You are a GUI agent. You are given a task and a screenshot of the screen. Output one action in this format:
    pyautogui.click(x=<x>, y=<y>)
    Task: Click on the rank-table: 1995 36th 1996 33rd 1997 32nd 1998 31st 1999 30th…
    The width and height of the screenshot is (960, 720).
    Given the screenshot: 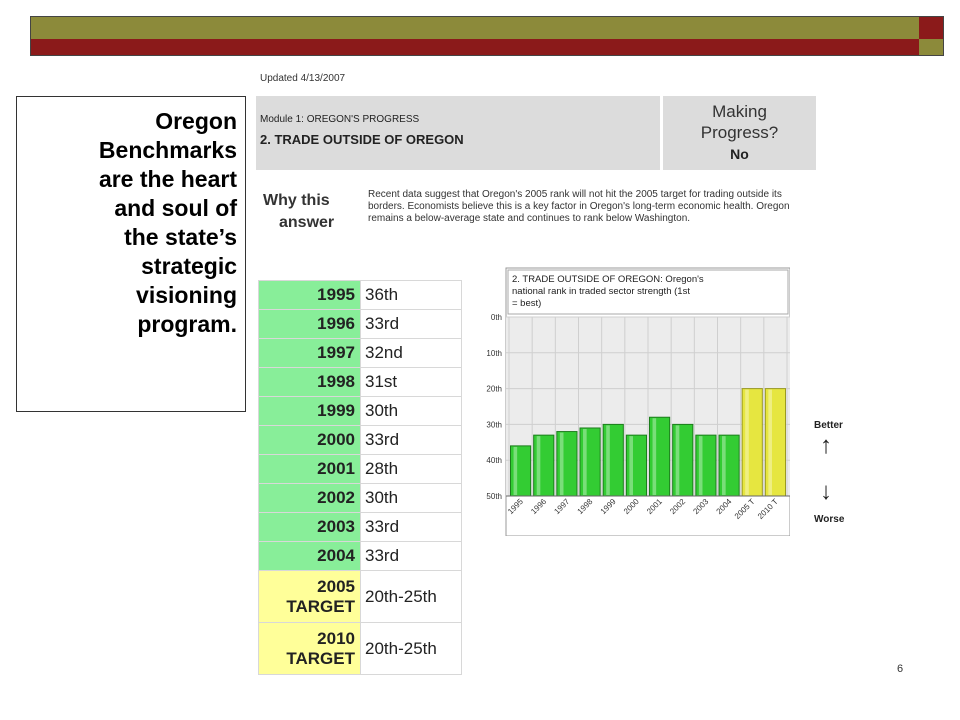 What is the action you would take?
    pyautogui.click(x=360, y=477)
    